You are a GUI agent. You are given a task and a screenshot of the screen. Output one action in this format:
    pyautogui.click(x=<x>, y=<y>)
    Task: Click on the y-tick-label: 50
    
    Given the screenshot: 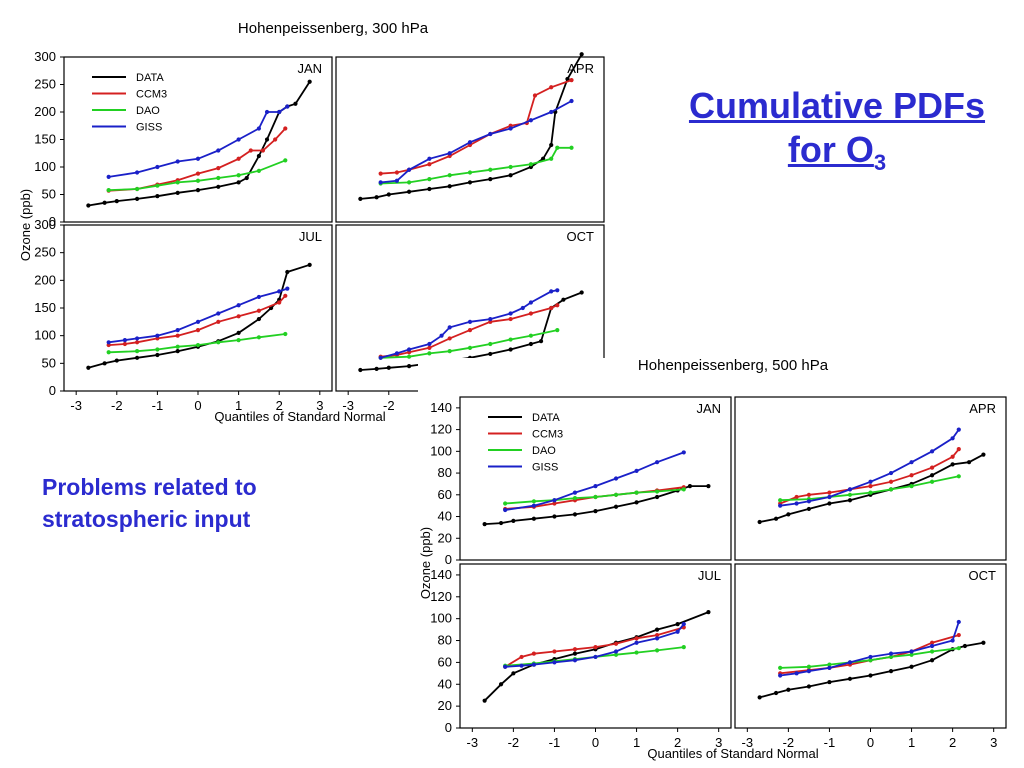 What is the action you would take?
    pyautogui.click(x=49, y=362)
    